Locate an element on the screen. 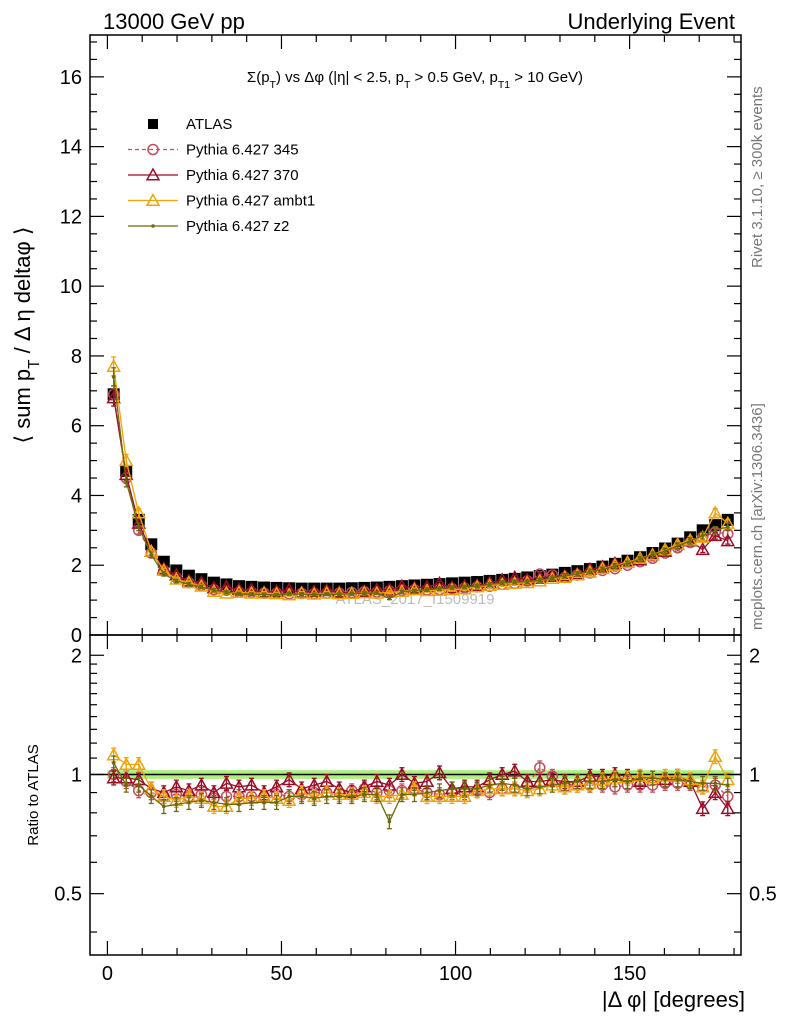  ratio-ytick-label: 2 is located at coordinates (76, 656).